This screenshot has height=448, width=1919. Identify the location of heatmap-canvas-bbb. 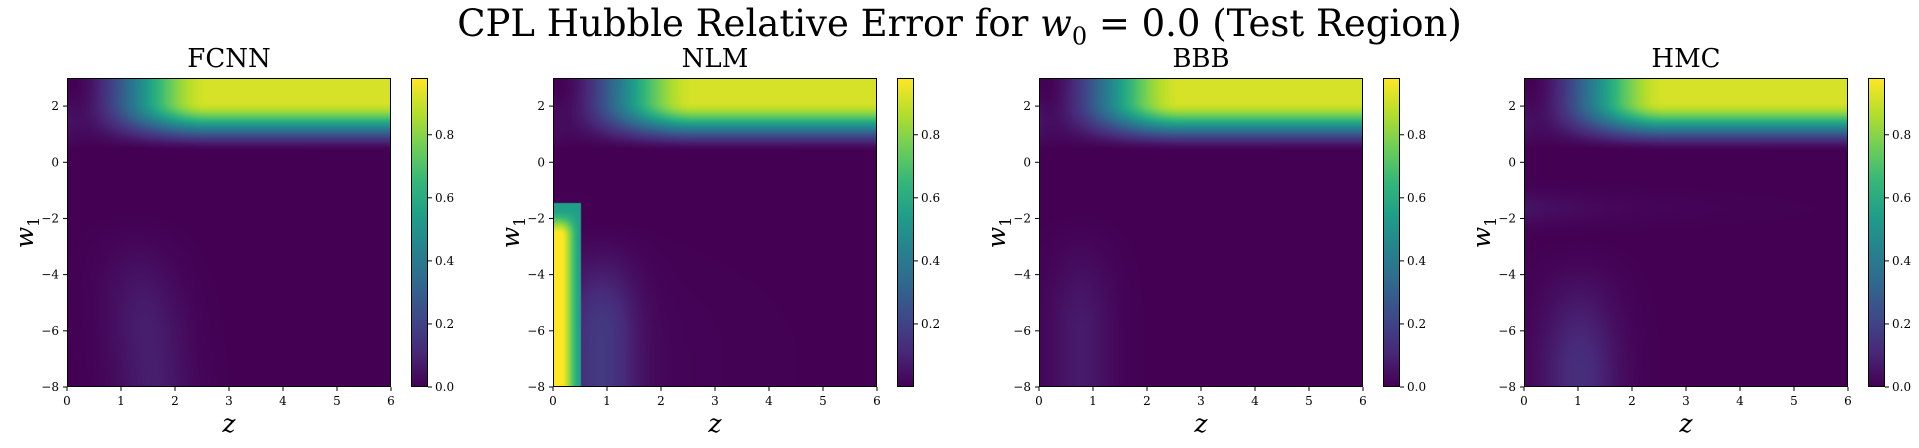
(1201, 232).